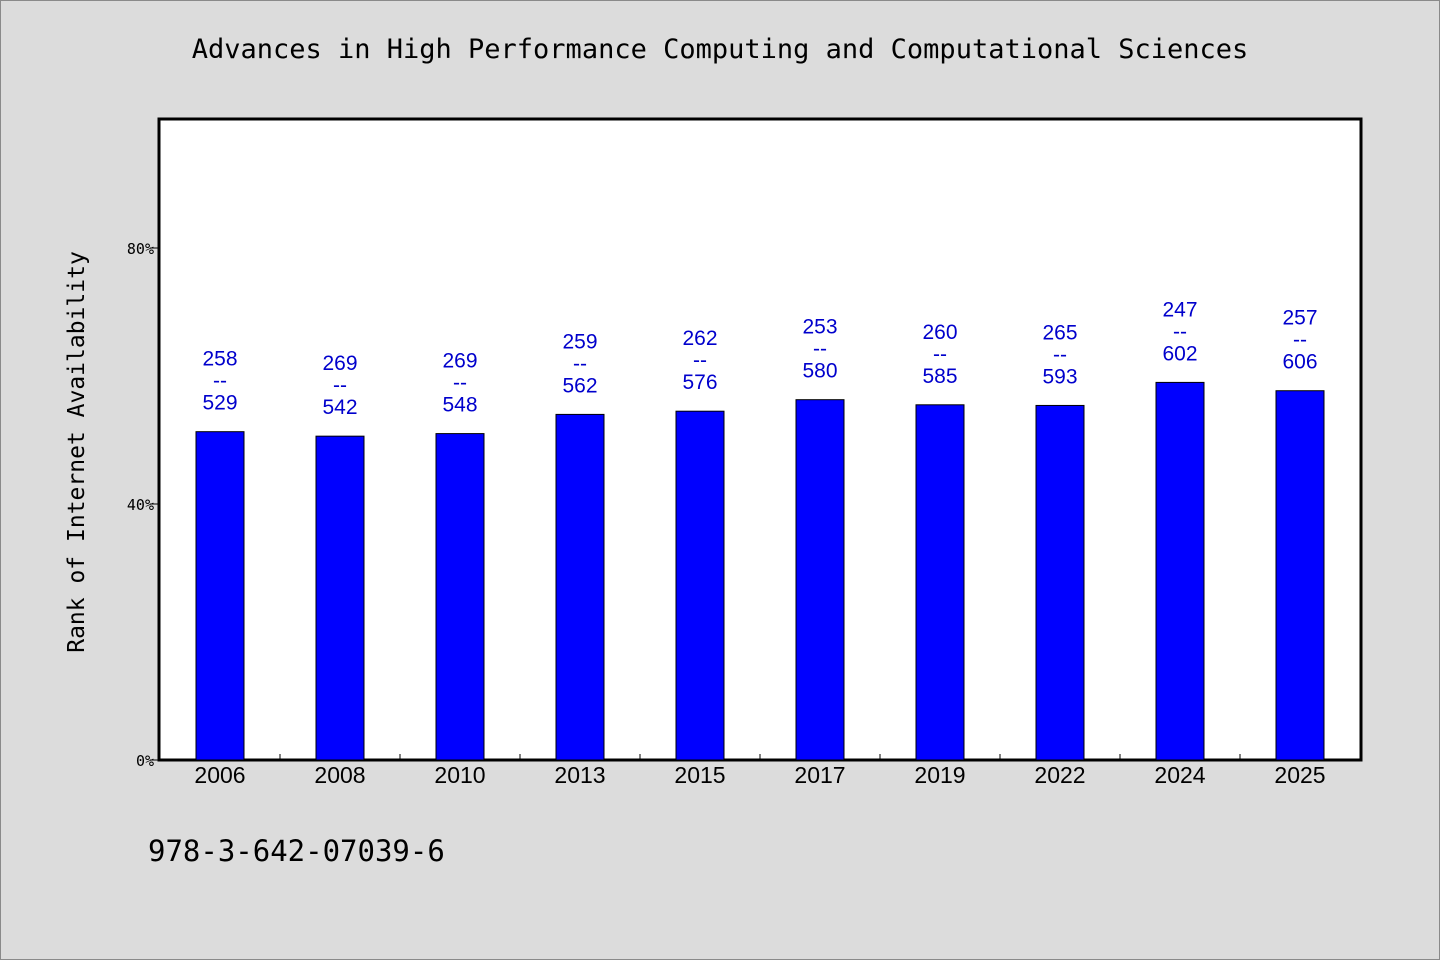  What do you see at coordinates (1180, 331) in the screenshot?
I see `bar-label-sep-2024: --` at bounding box center [1180, 331].